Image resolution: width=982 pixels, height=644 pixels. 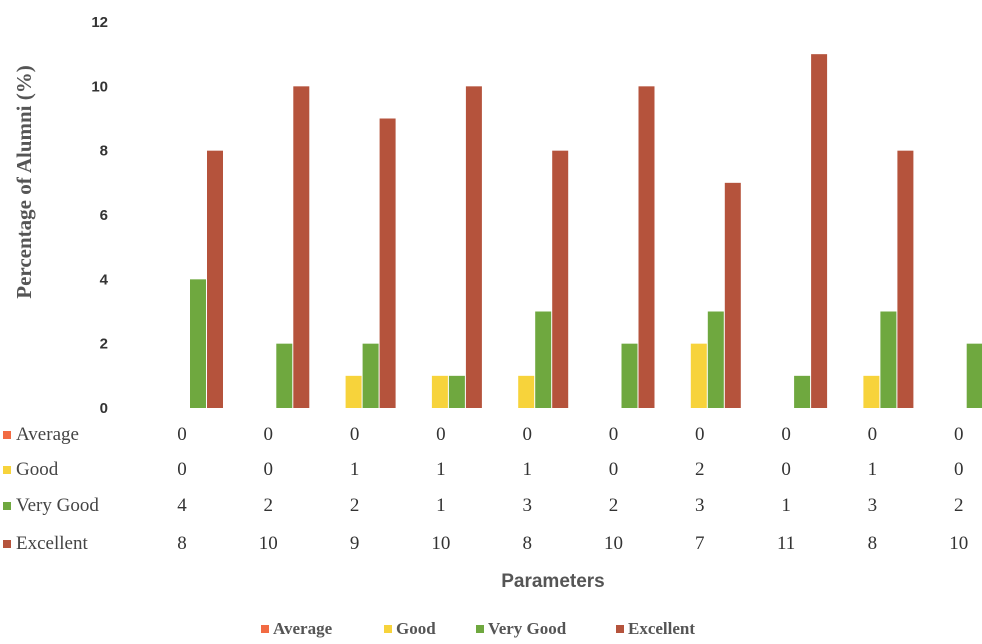 I want to click on legend-label: Very Good, so click(x=527, y=628).